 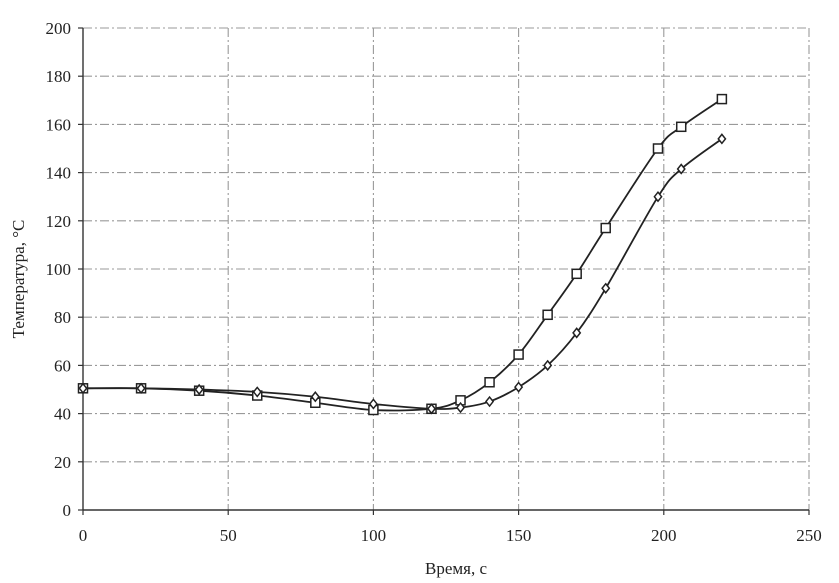 What do you see at coordinates (83, 535) in the screenshot?
I see `x-tick-label: 0` at bounding box center [83, 535].